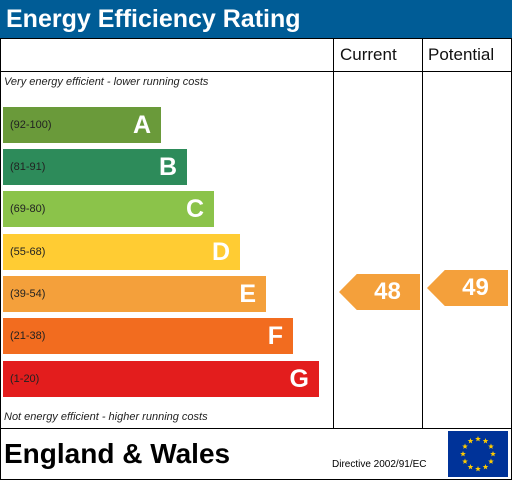  I want to click on band-c-range: (69-80), so click(28, 209).